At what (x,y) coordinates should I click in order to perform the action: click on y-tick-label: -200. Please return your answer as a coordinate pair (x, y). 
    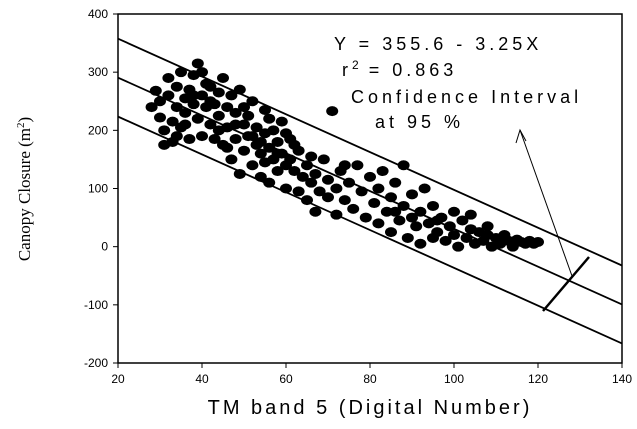
    Looking at the image, I should click on (96, 363).